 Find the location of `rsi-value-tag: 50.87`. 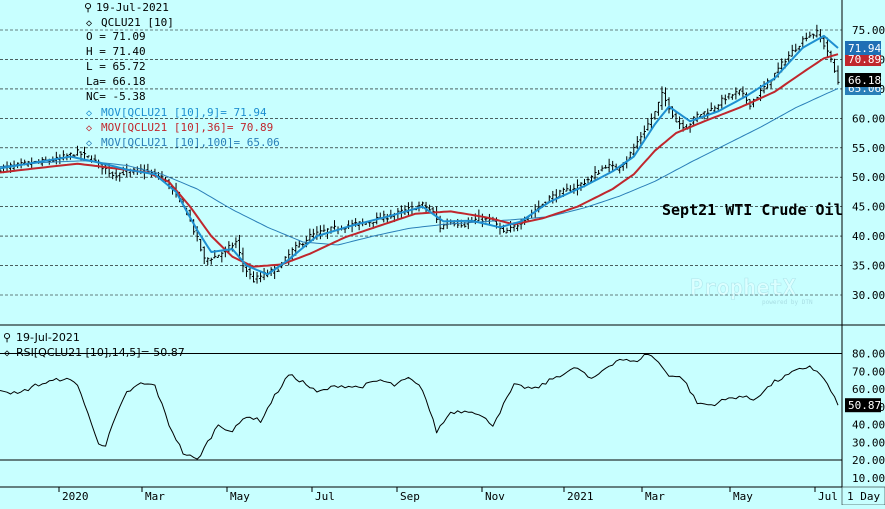

rsi-value-tag: 50.87 is located at coordinates (863, 405).